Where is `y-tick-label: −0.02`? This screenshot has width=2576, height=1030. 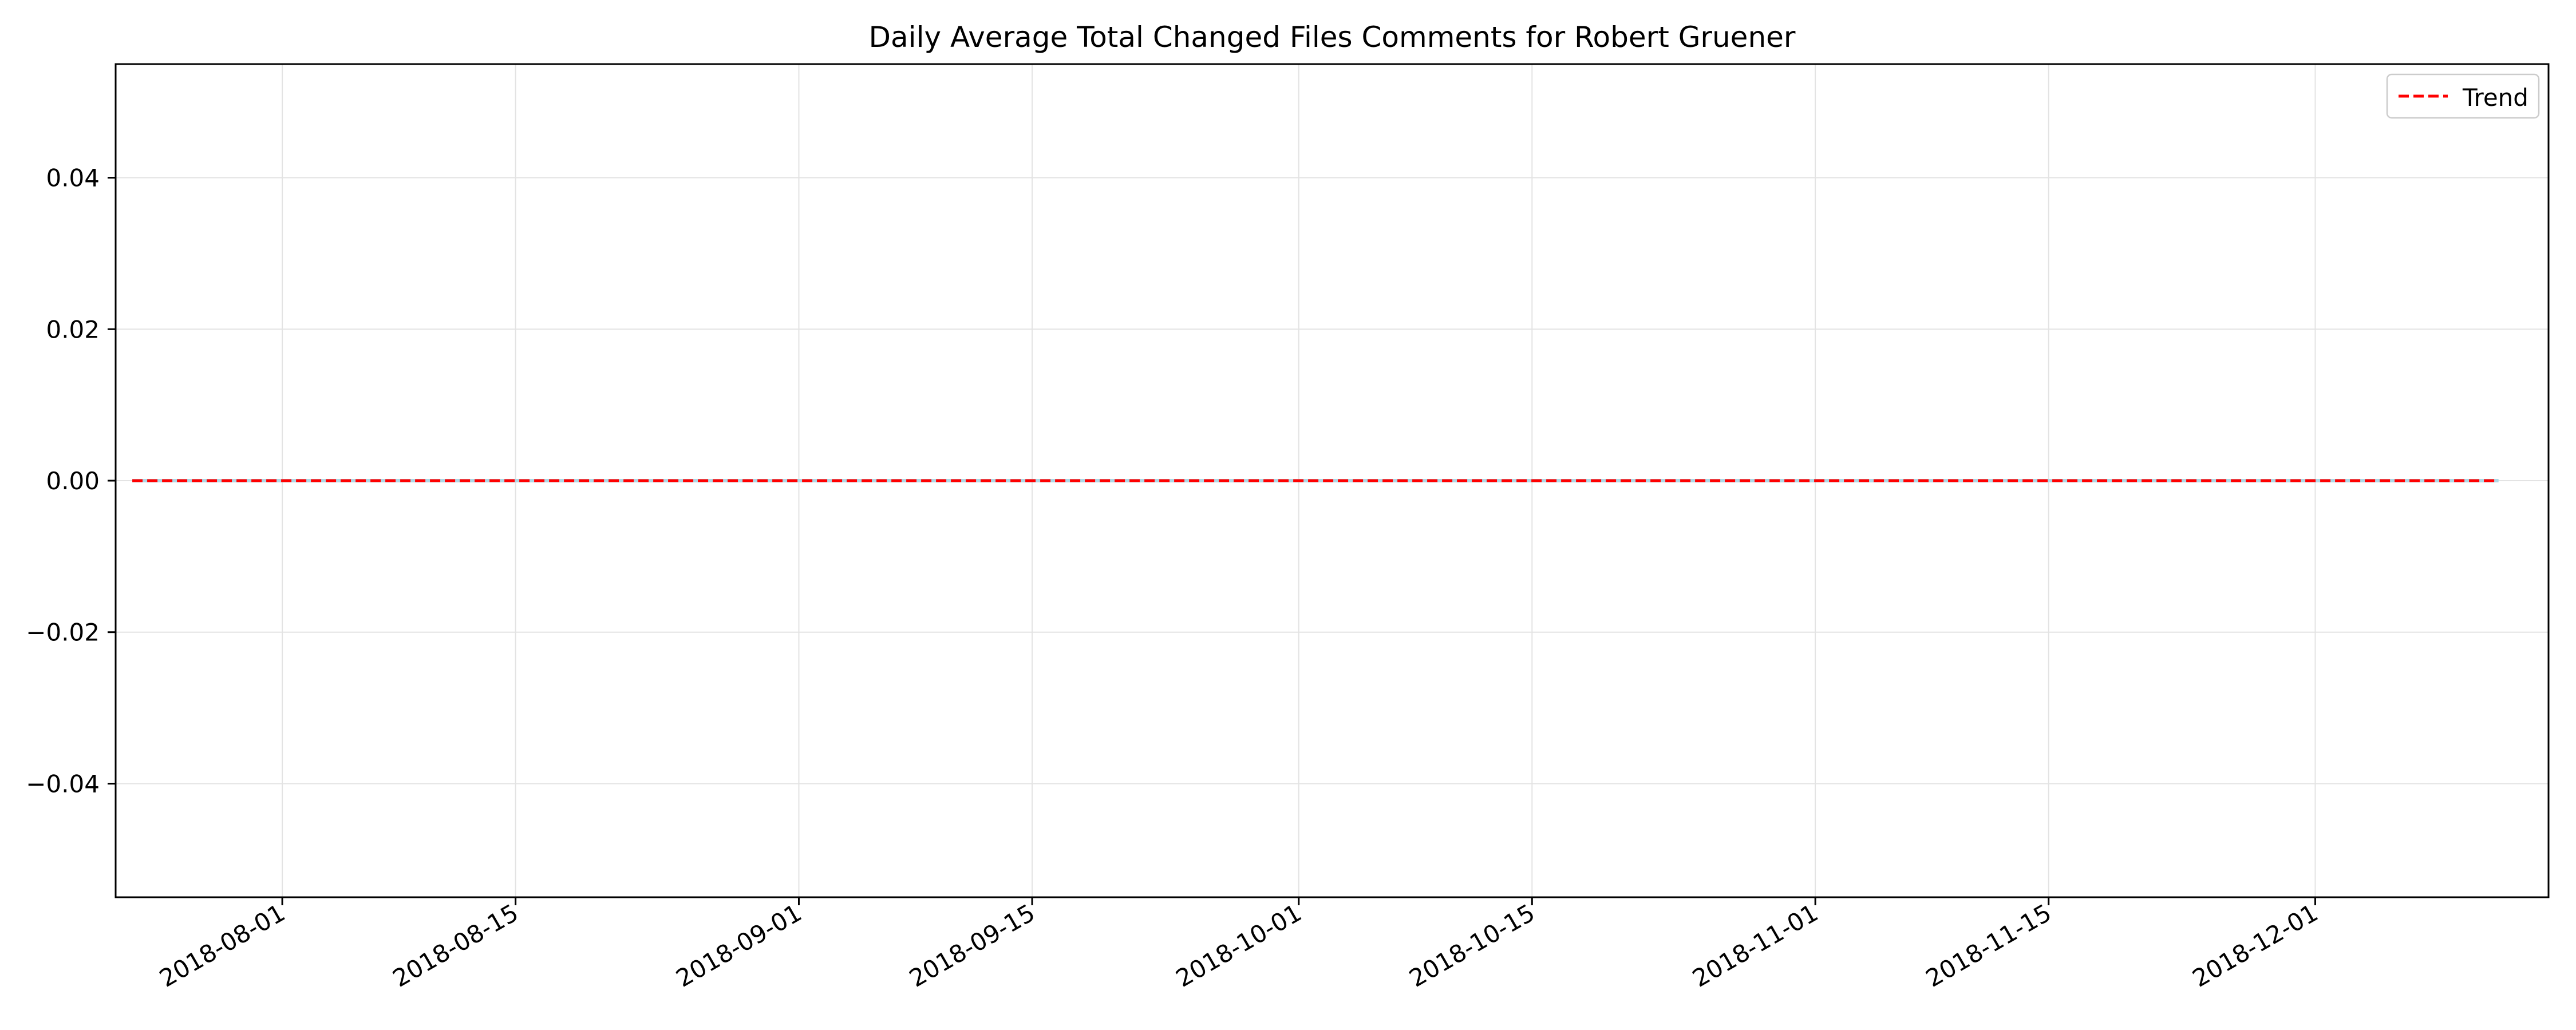
y-tick-label: −0.02 is located at coordinates (63, 633).